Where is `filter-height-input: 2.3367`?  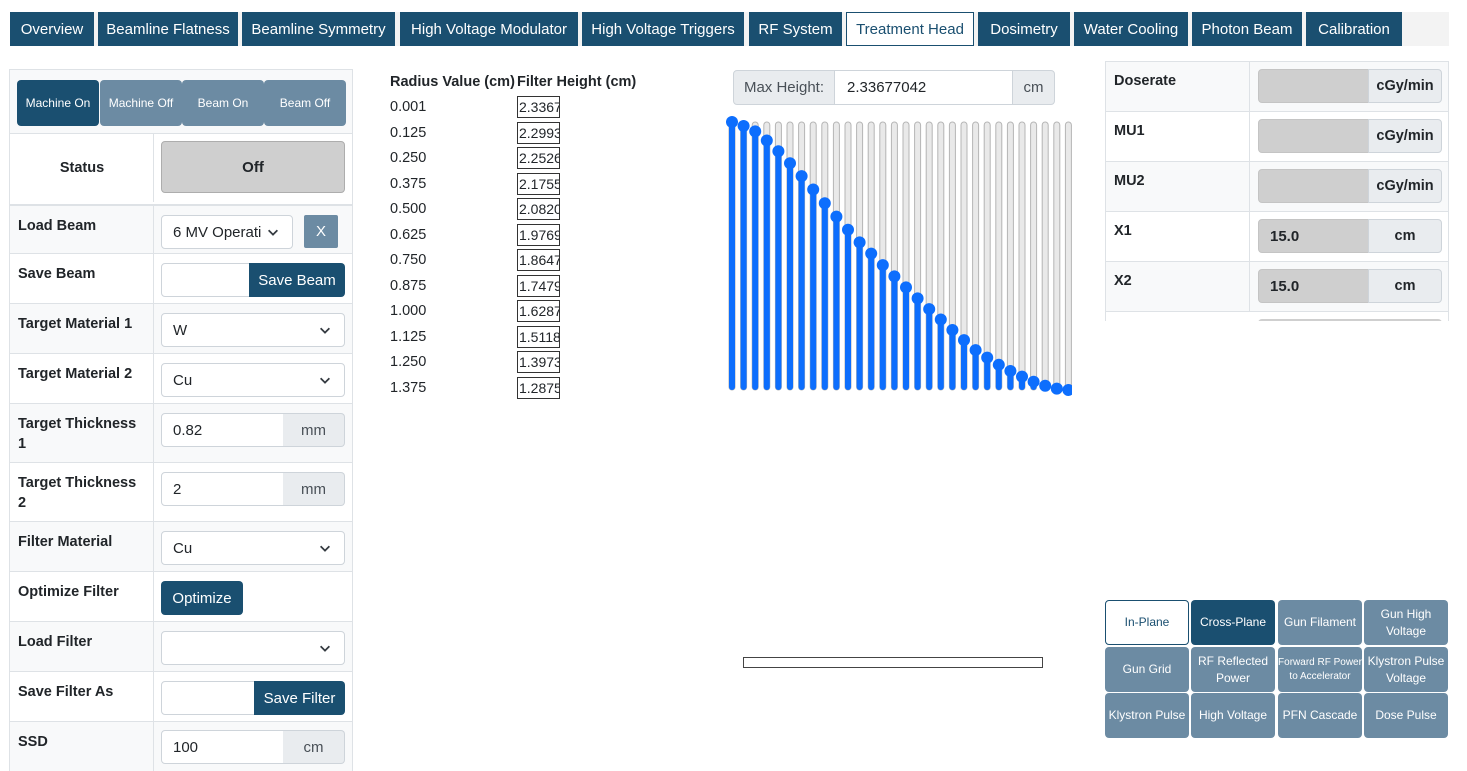 filter-height-input: 2.3367 is located at coordinates (538, 107).